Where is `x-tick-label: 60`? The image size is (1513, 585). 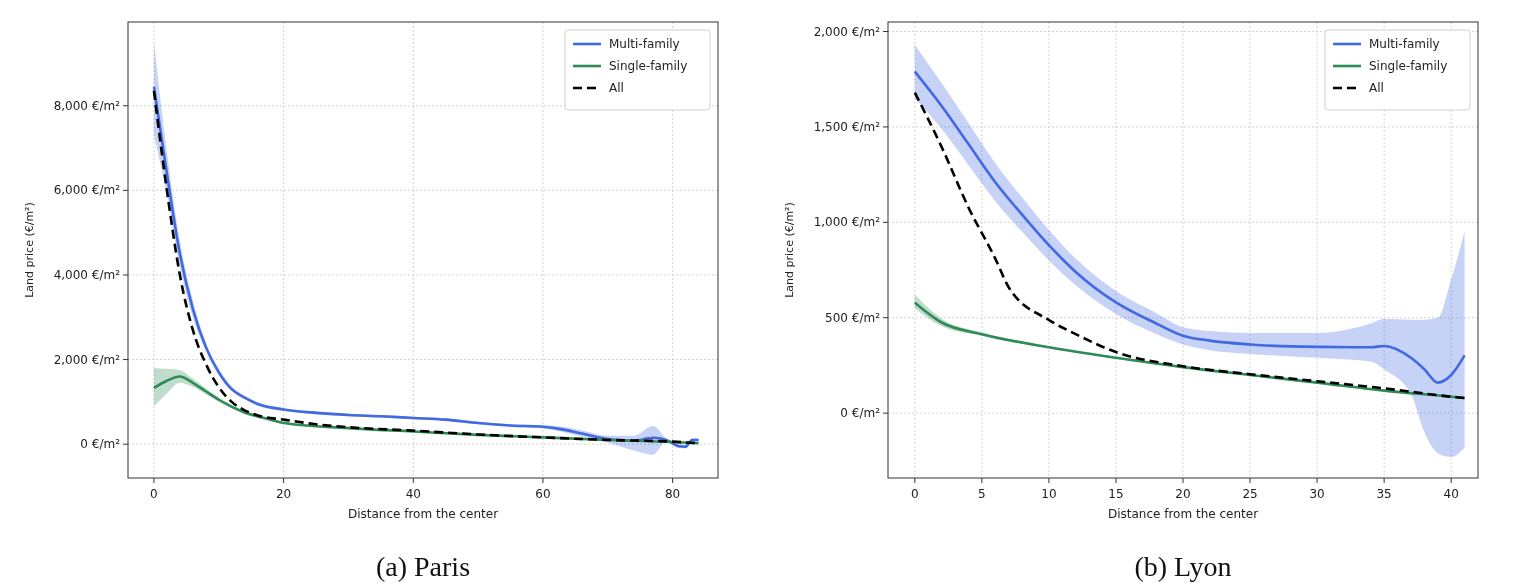
x-tick-label: 60 is located at coordinates (543, 494).